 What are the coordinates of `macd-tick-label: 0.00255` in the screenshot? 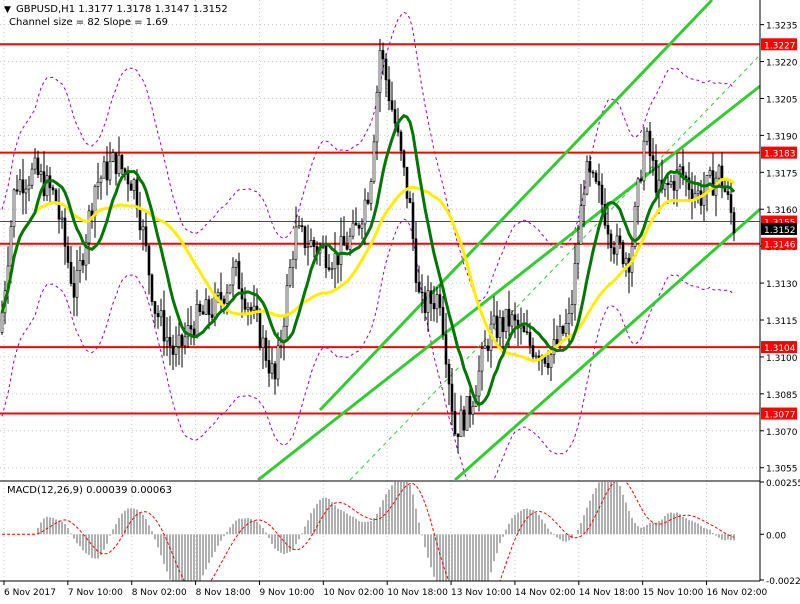 It's located at (783, 484).